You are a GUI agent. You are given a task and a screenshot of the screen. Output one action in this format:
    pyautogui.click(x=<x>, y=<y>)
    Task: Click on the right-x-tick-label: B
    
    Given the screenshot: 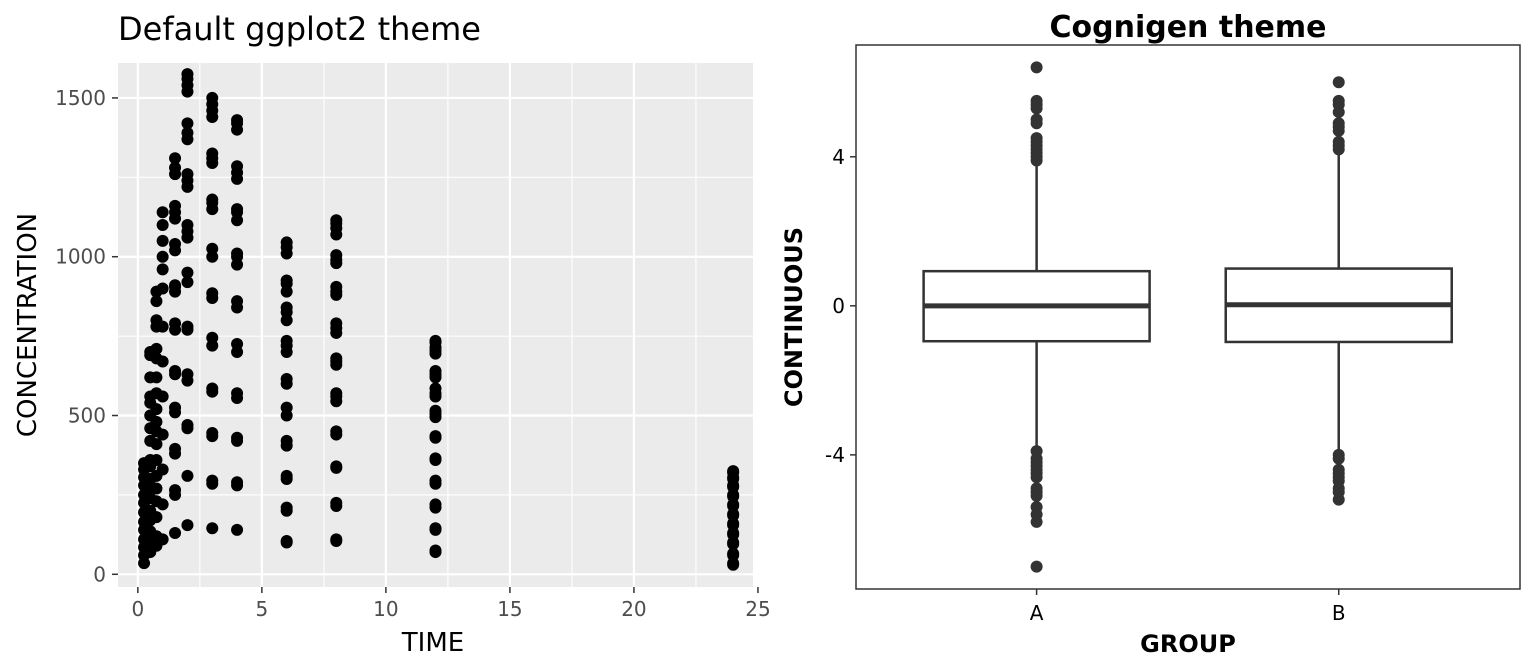 What is the action you would take?
    pyautogui.click(x=1339, y=613)
    